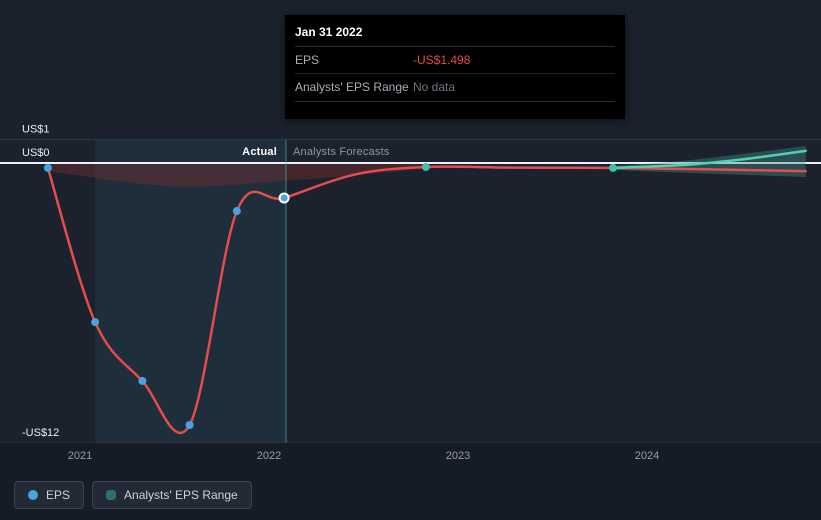 Image resolution: width=821 pixels, height=520 pixels. Describe the element at coordinates (269, 456) in the screenshot. I see `x-tick-label: 2022` at that location.